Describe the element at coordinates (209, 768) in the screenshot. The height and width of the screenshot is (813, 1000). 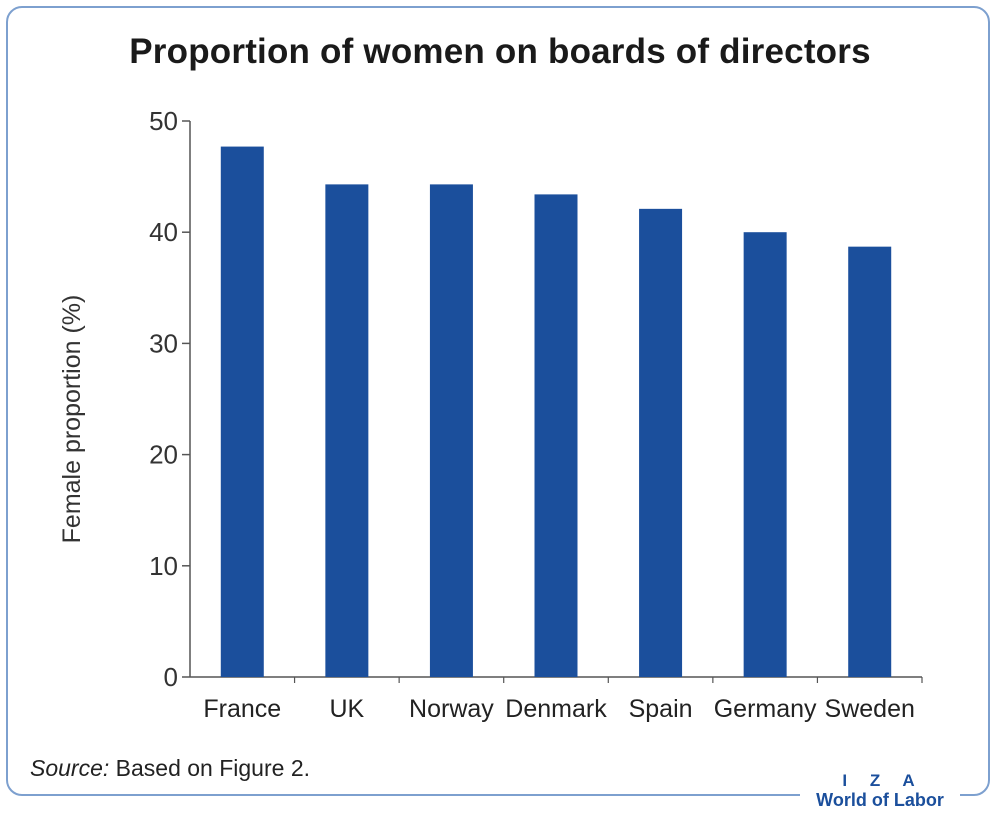
I see `source-text: Based on Figure 2.` at that location.